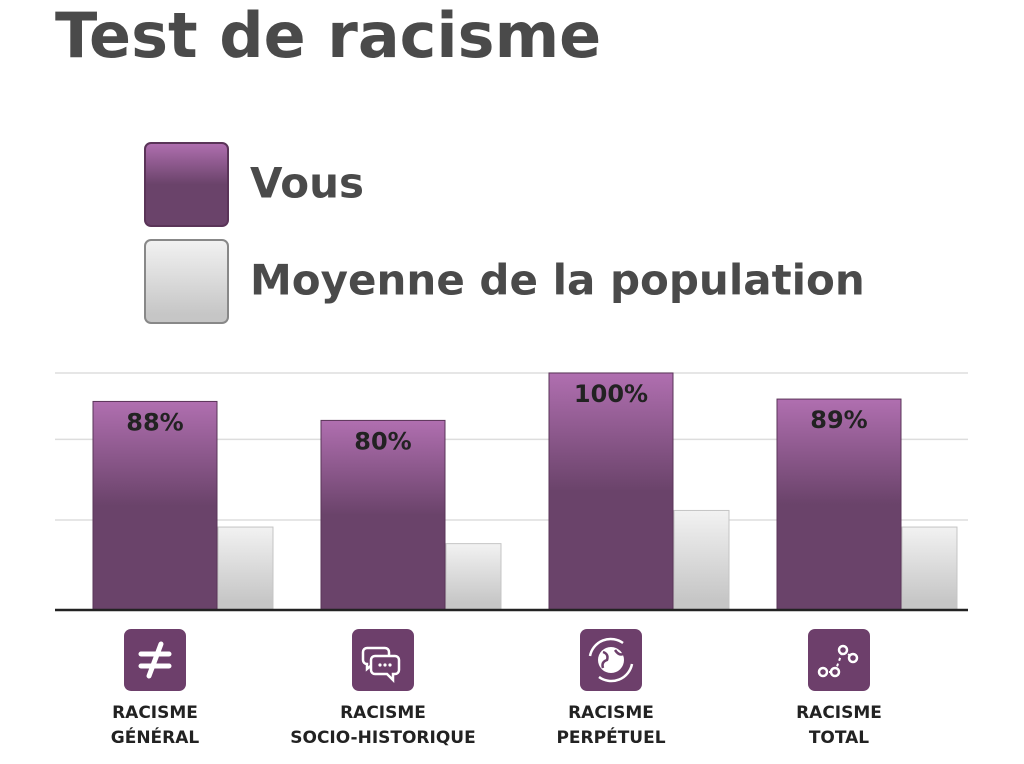 The width and height of the screenshot is (1024, 764). I want to click on x-tick-label: GÉNÉRAL, so click(155, 737).